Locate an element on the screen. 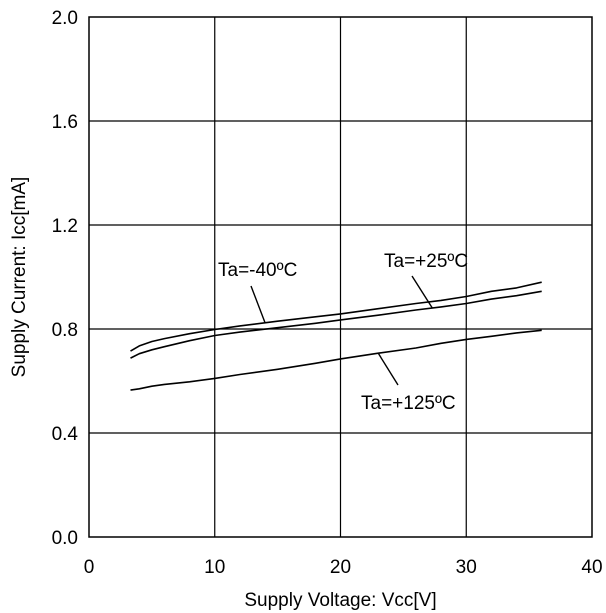 This screenshot has height=613, width=606. y-axis-title: Supply Current: Icc[mA] is located at coordinates (19, 277).